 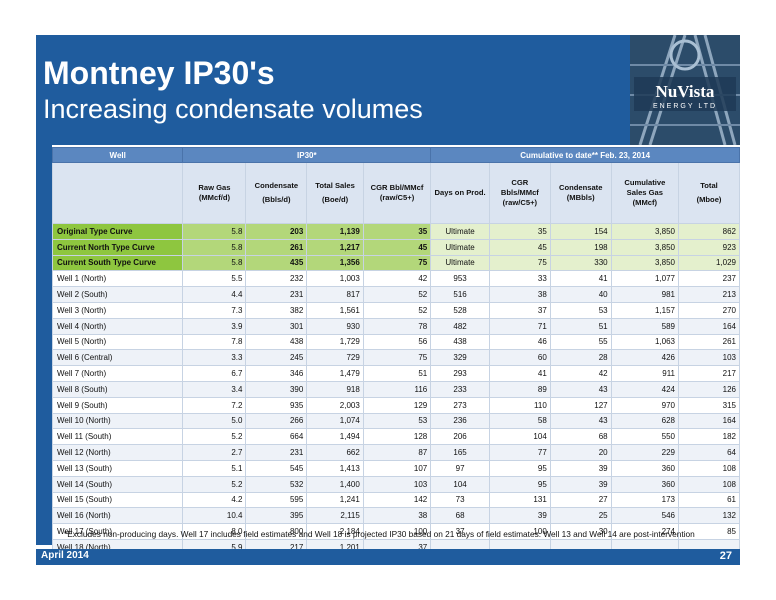 I want to click on table-cell: 20, so click(x=580, y=452).